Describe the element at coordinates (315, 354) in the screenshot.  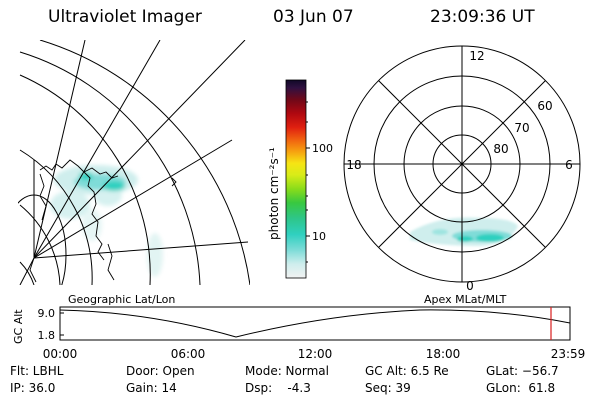
I see `time-axis-label: 12:00` at that location.